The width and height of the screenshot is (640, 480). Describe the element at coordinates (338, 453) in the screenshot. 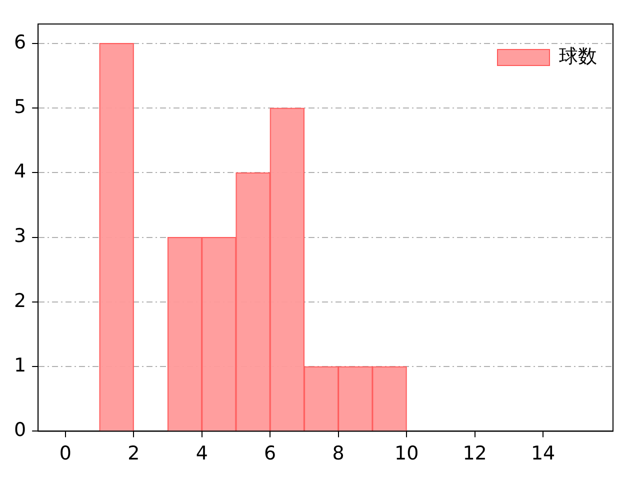

I see `x-tick-label: 8` at that location.